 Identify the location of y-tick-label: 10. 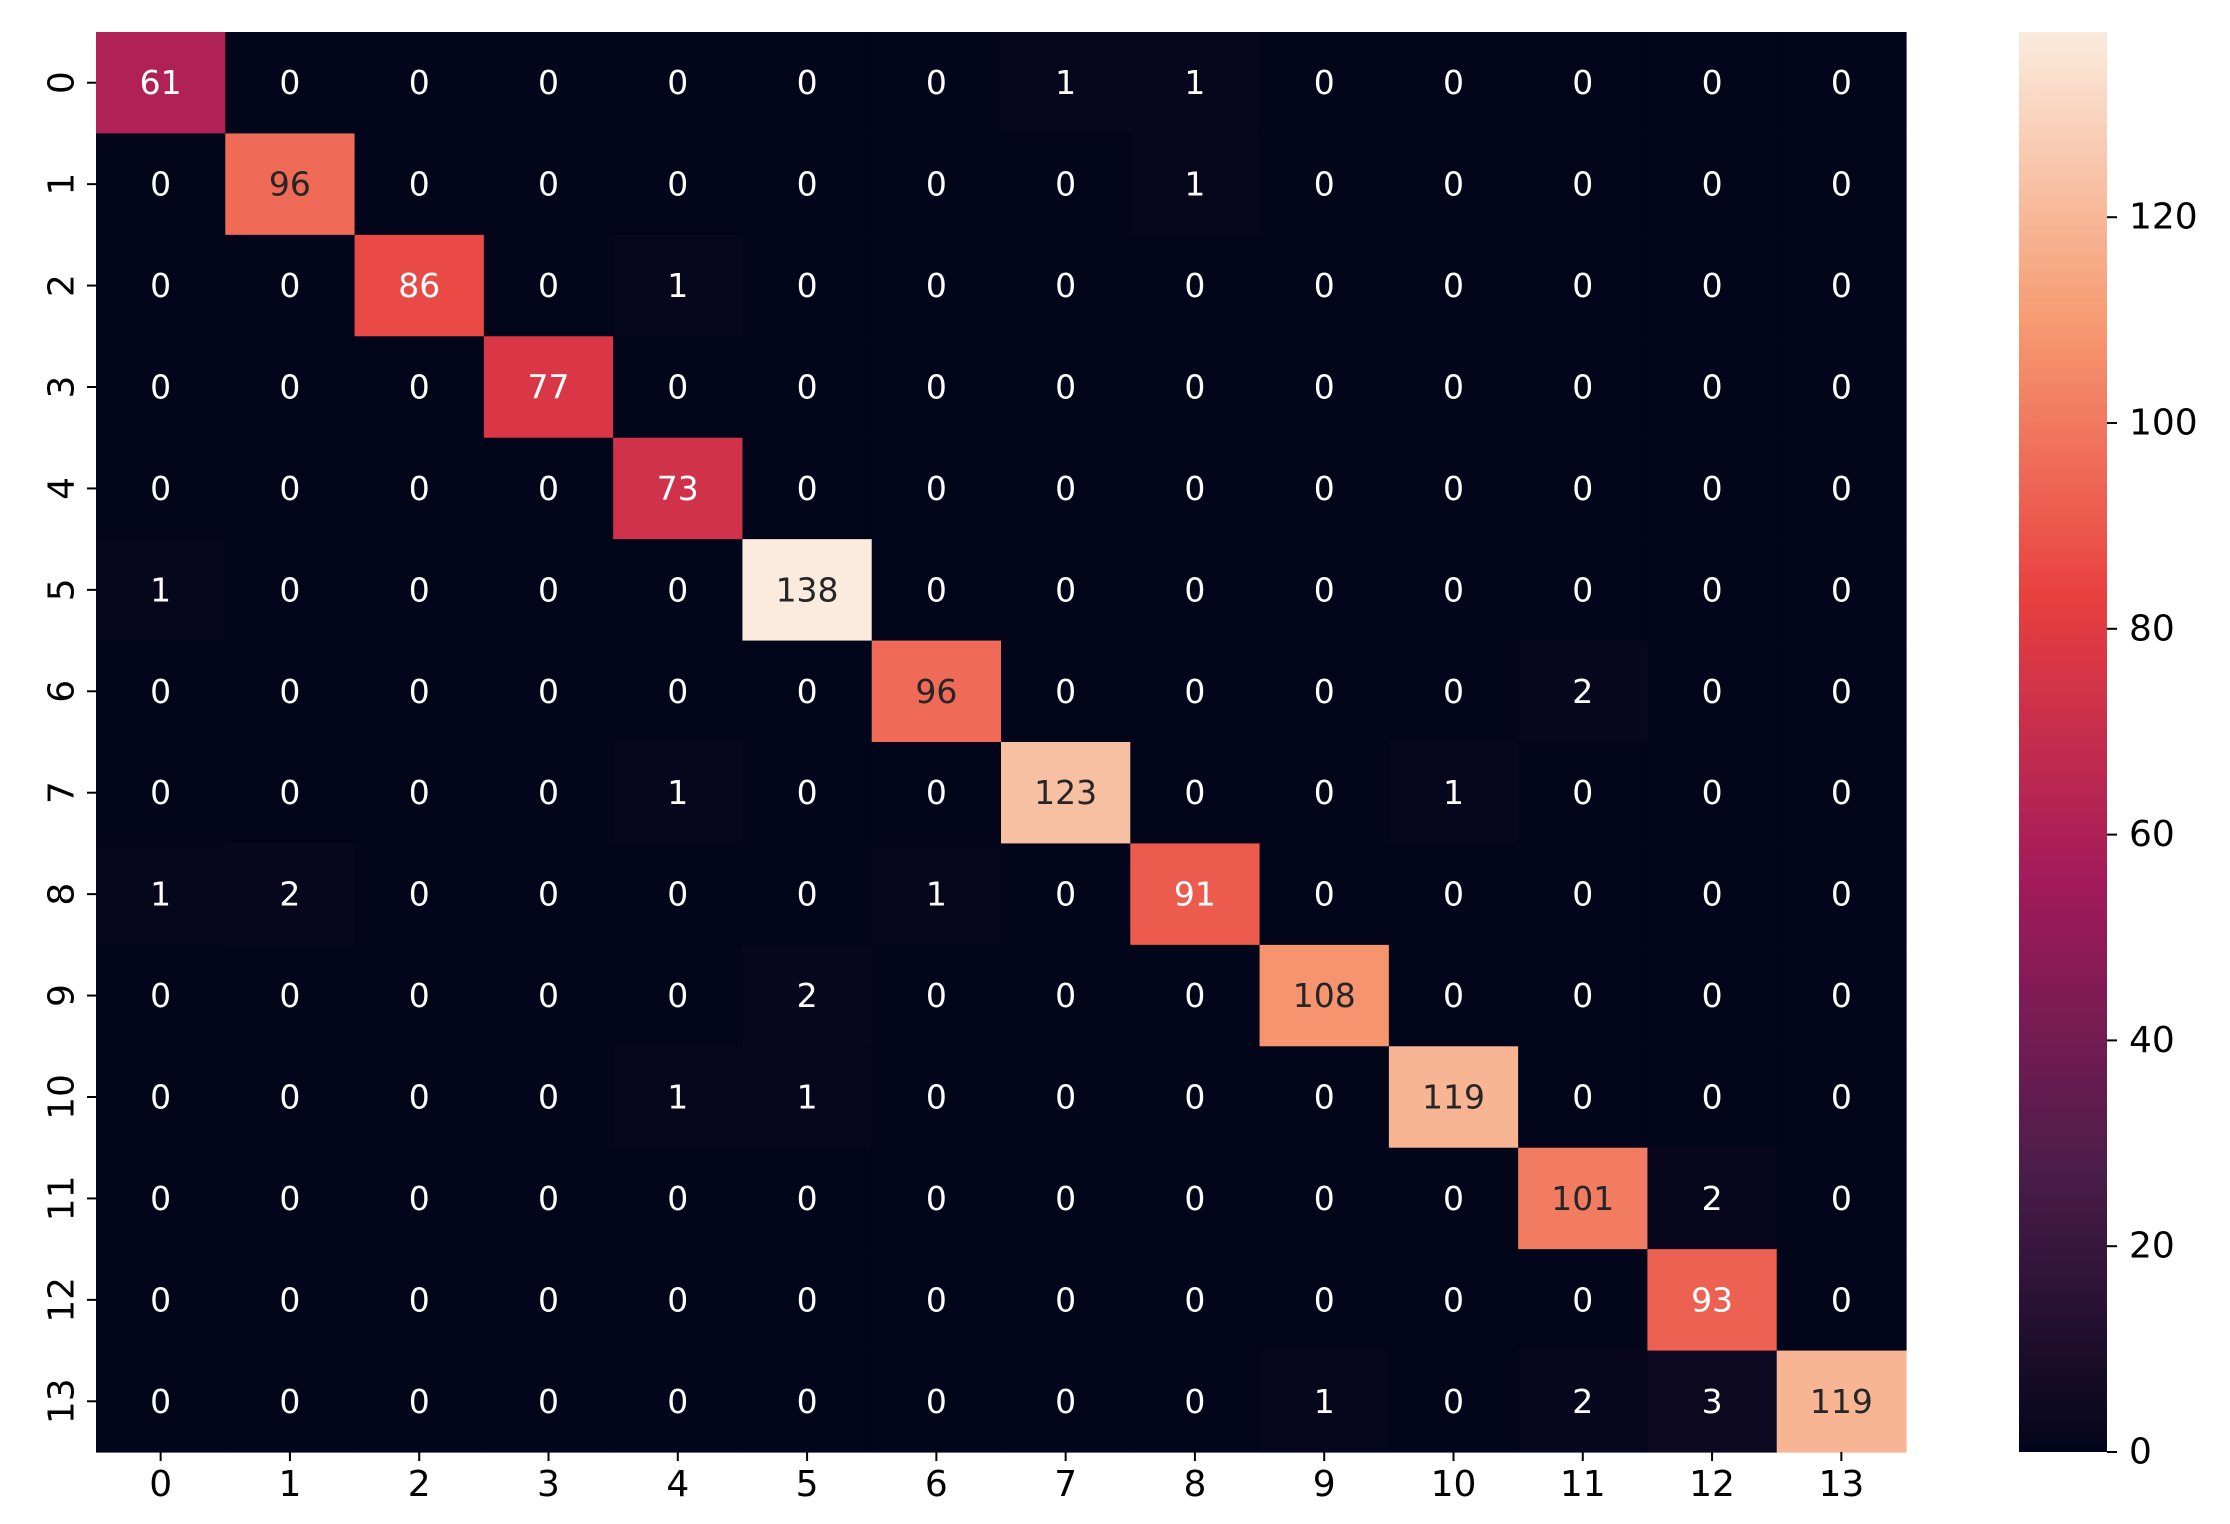
(62, 1097).